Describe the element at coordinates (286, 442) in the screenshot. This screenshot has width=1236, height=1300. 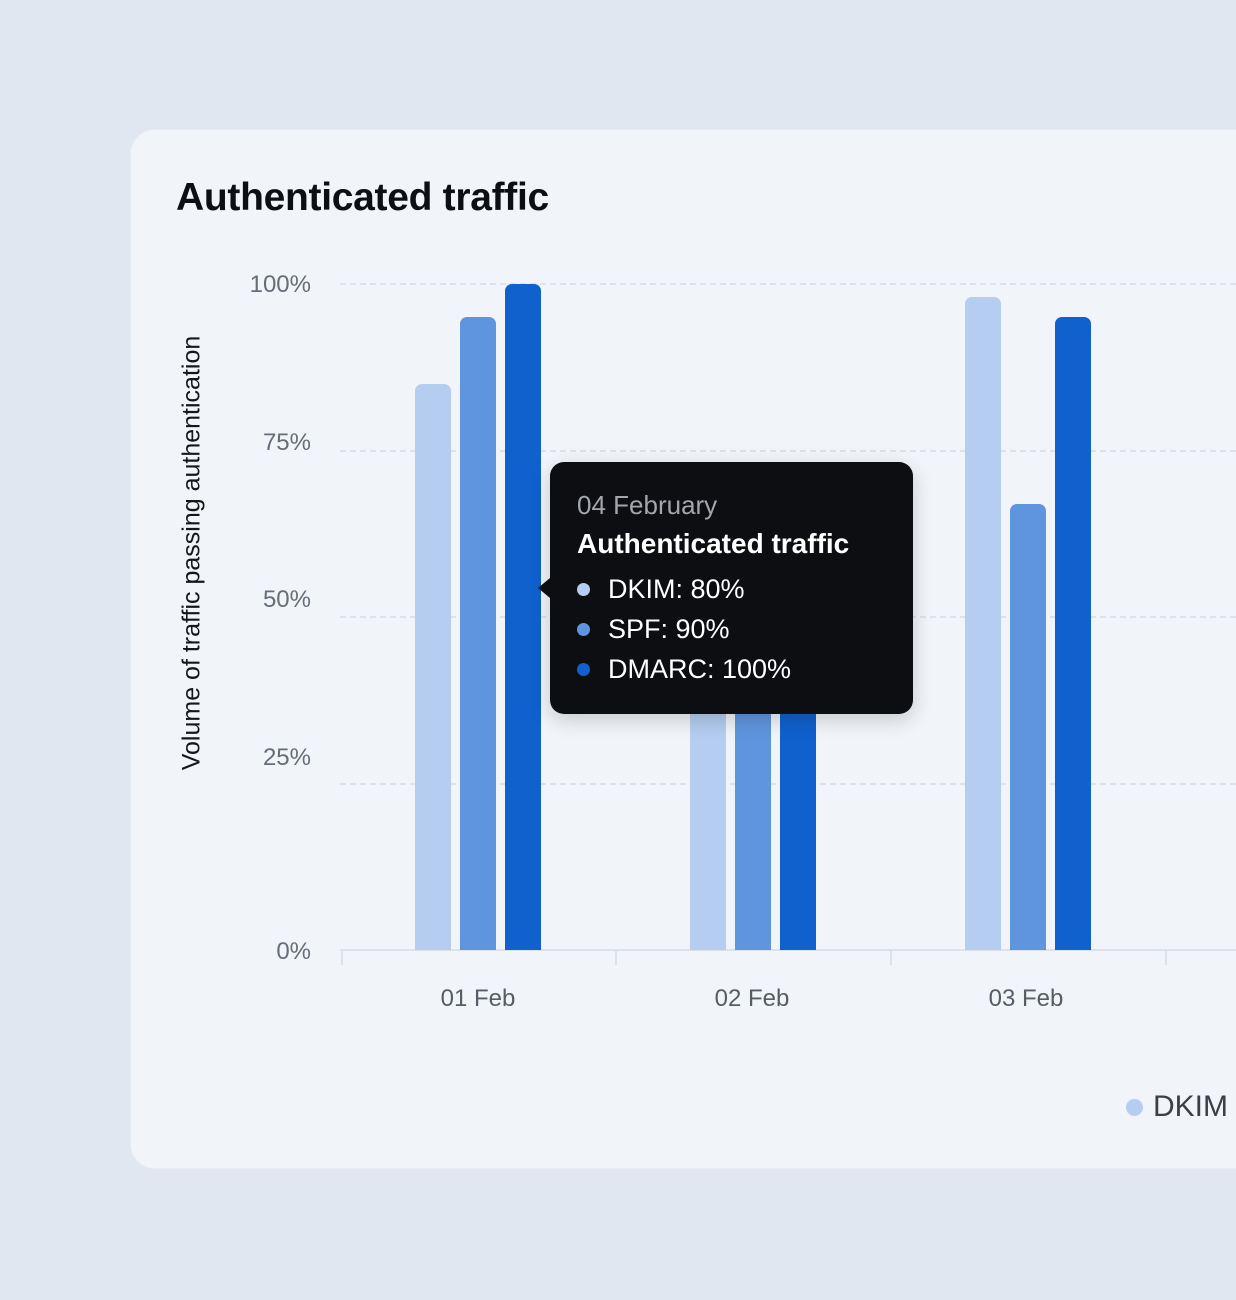
I see `y-tick-75: 75%` at that location.